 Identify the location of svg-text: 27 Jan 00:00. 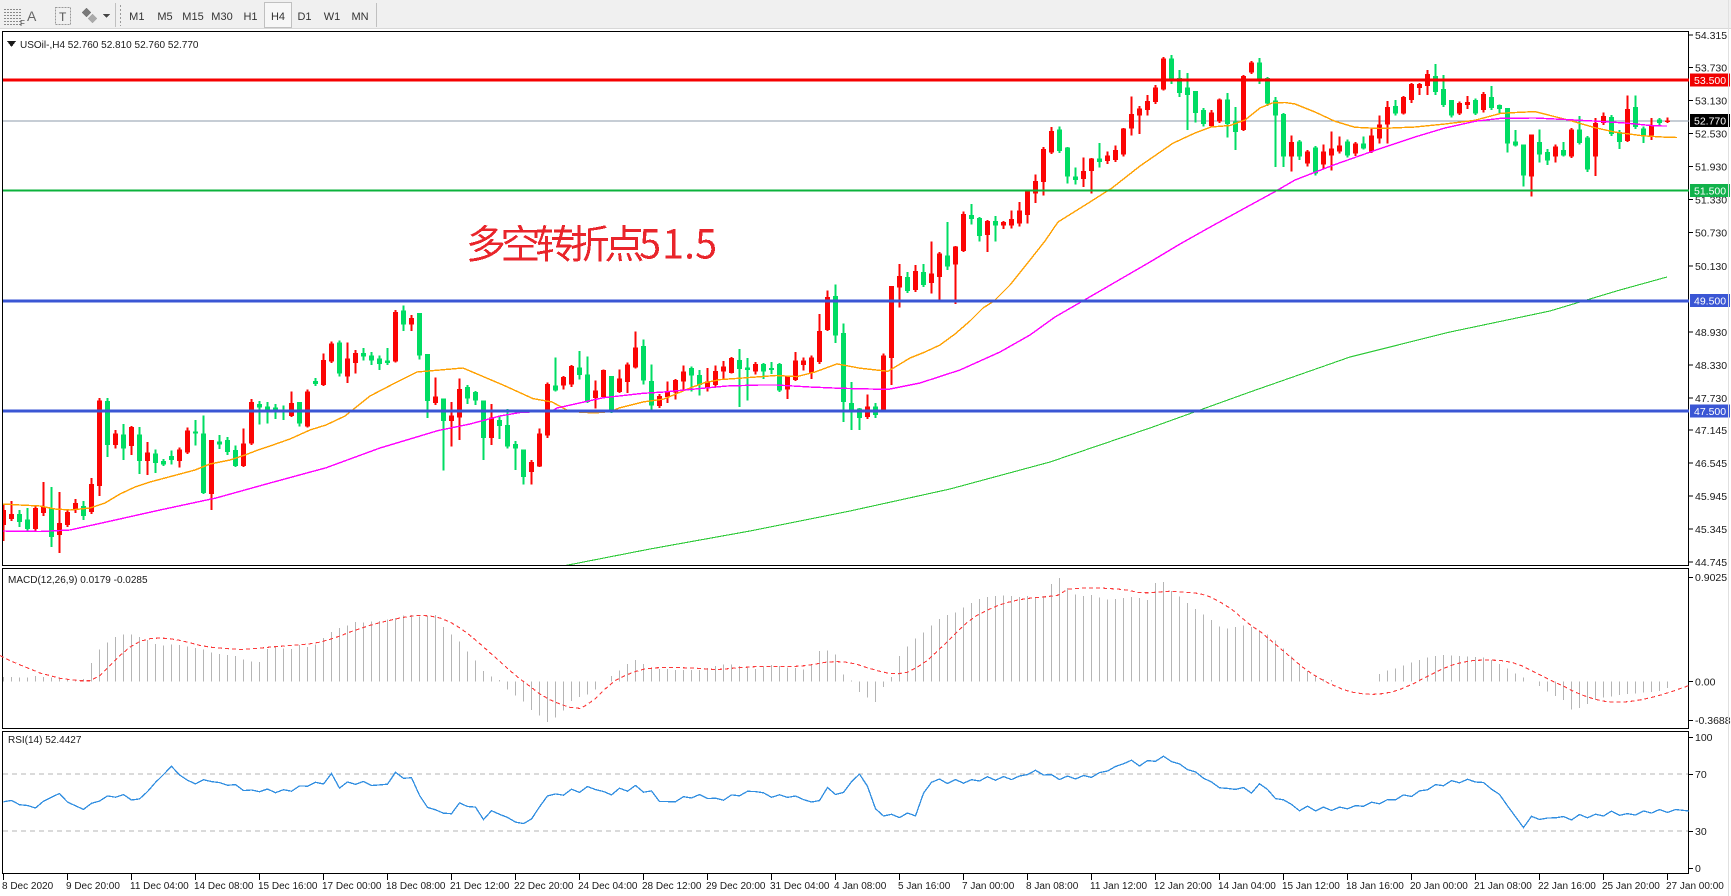
(1695, 886).